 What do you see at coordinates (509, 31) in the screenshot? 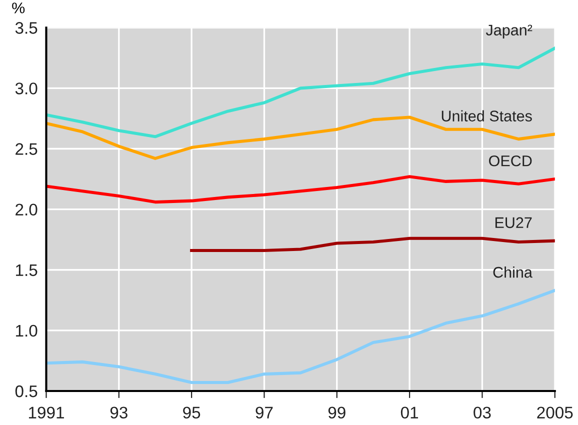
I see `series-label: Japan²` at bounding box center [509, 31].